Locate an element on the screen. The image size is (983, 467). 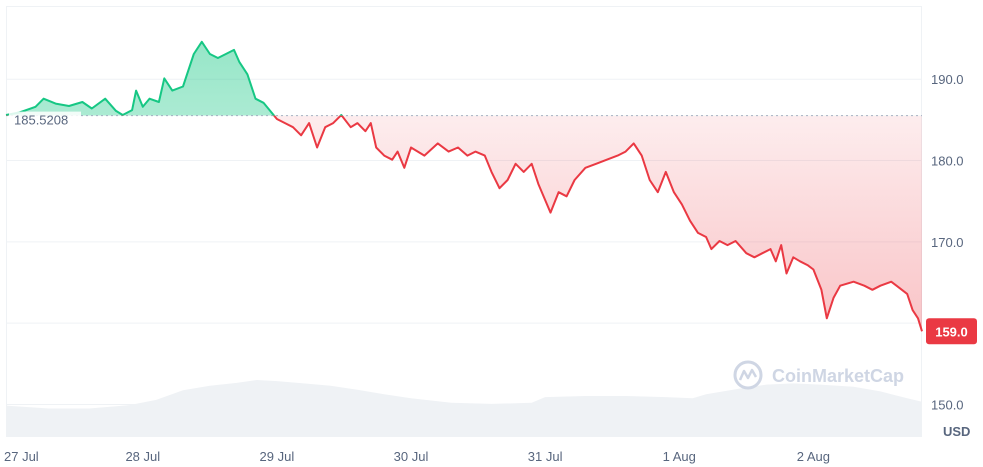
last-price-label: 159.0 is located at coordinates (951, 331).